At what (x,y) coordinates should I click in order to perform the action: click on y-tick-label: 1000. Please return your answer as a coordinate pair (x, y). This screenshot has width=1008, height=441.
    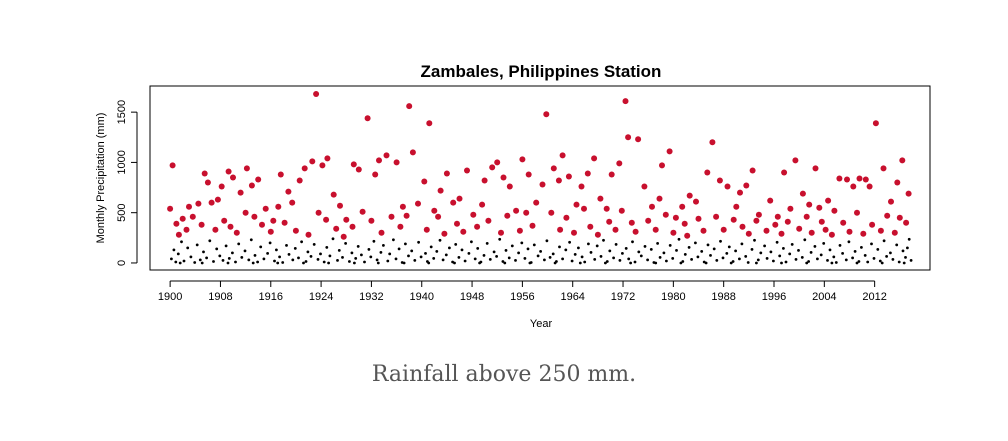
    Looking at the image, I should click on (122, 162).